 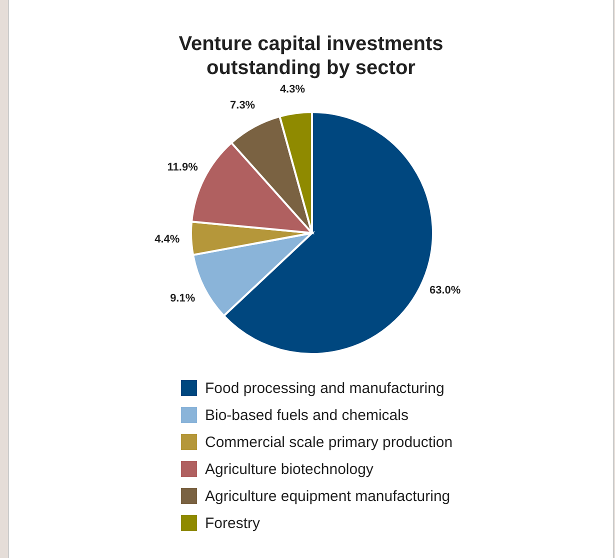 What do you see at coordinates (306, 415) in the screenshot?
I see `legend-label: Bio-based fuels and chemicals` at bounding box center [306, 415].